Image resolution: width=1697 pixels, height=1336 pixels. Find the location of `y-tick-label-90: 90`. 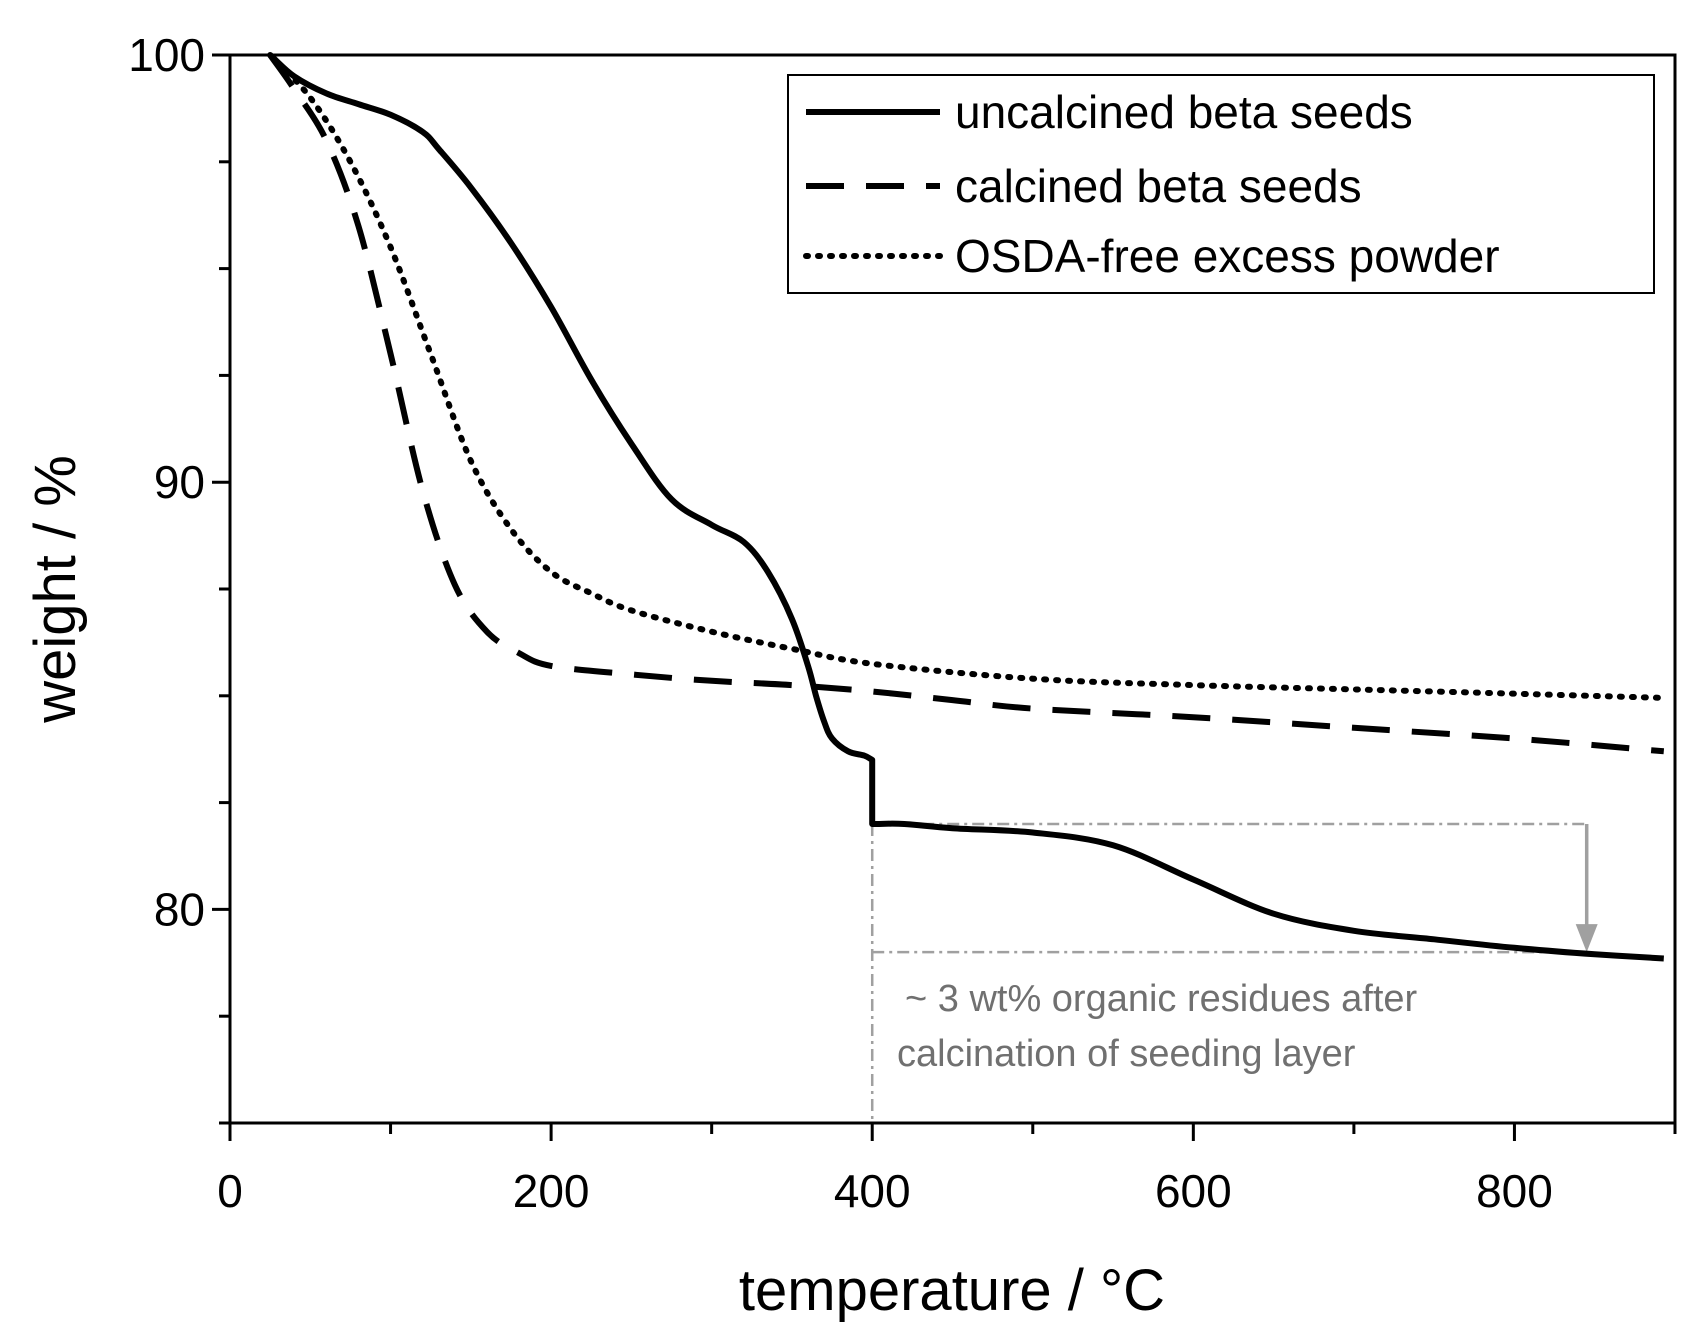

y-tick-label-90: 90 is located at coordinates (179, 482).